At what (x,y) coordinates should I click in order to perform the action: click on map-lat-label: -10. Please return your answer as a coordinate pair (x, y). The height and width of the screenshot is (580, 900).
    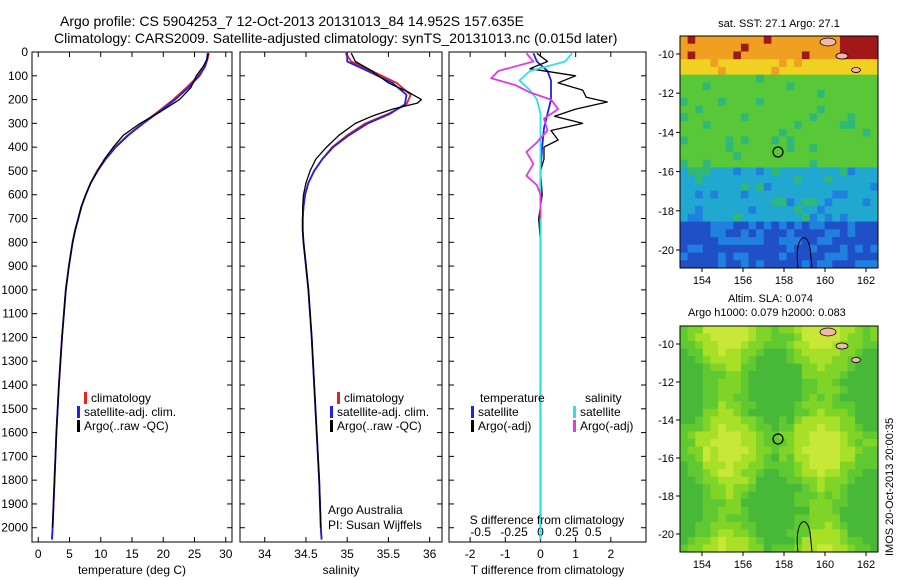
    Looking at the image, I should click on (666, 345).